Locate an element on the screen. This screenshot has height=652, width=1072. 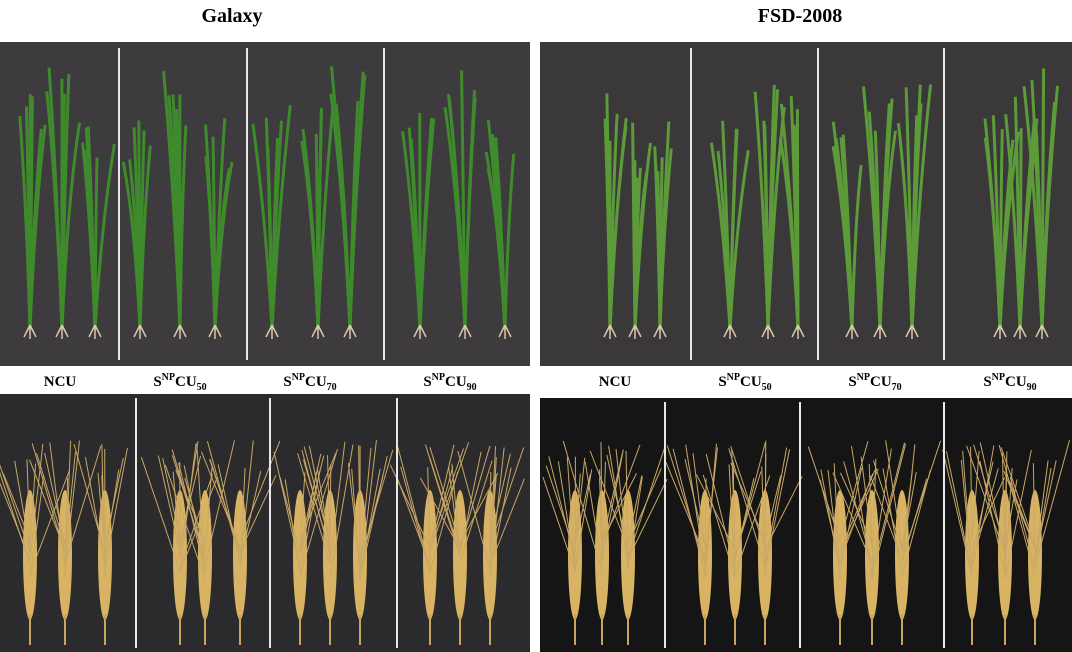
label-subscript: 50 is located at coordinates (767, 387).